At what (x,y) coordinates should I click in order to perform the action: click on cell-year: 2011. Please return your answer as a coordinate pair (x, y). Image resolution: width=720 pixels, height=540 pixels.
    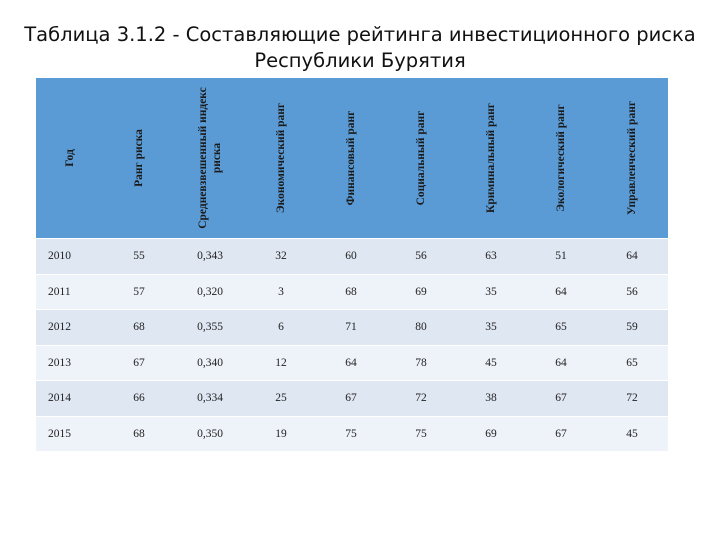
    Looking at the image, I should click on (70, 291).